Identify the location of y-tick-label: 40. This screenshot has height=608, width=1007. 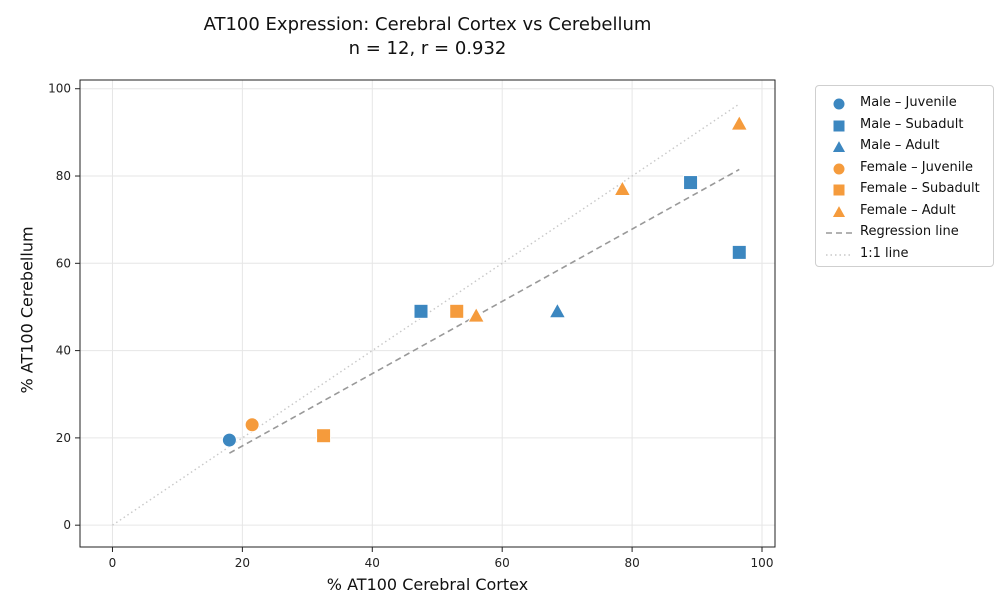
(63, 351).